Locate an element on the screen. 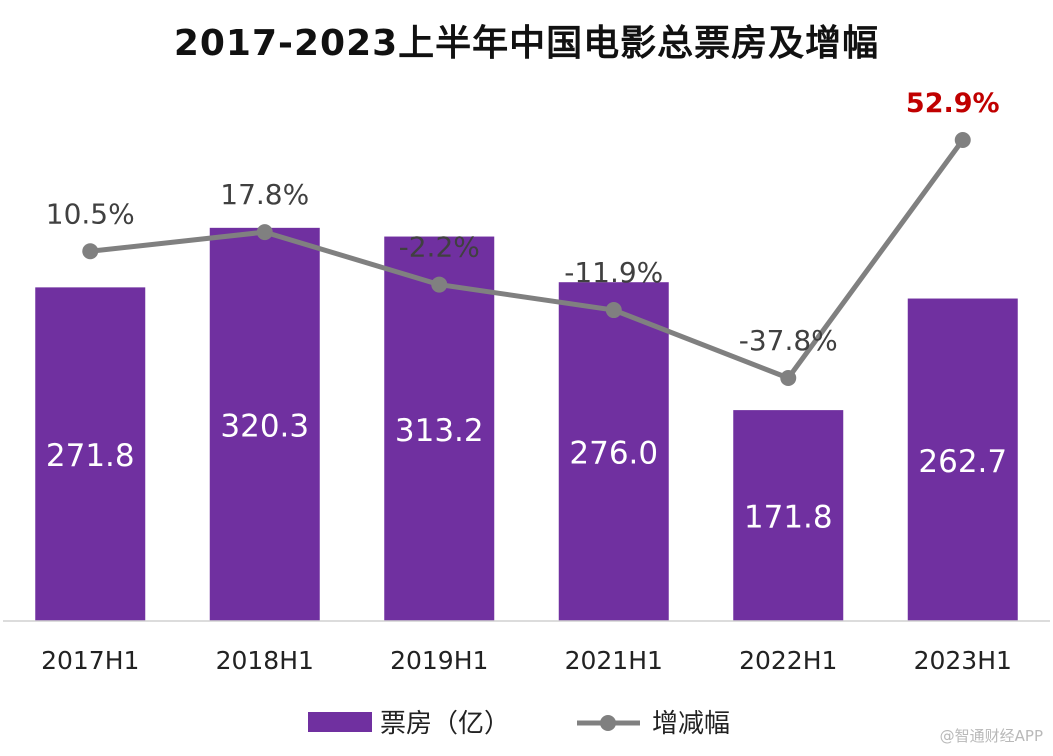  bar-label-2022H1: 171.8 is located at coordinates (788, 518).